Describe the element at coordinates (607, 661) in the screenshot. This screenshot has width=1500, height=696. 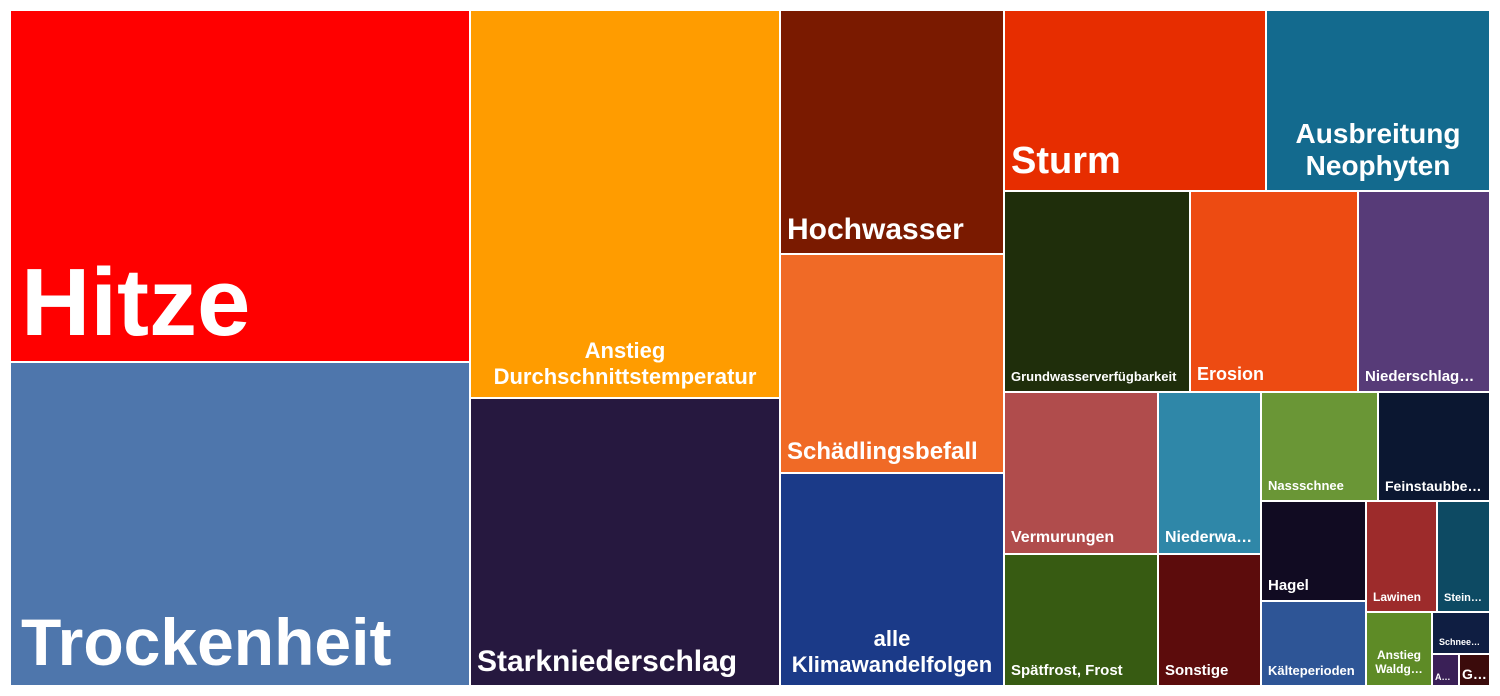
I see `treemap-cell-label: Starkniederschlag` at that location.